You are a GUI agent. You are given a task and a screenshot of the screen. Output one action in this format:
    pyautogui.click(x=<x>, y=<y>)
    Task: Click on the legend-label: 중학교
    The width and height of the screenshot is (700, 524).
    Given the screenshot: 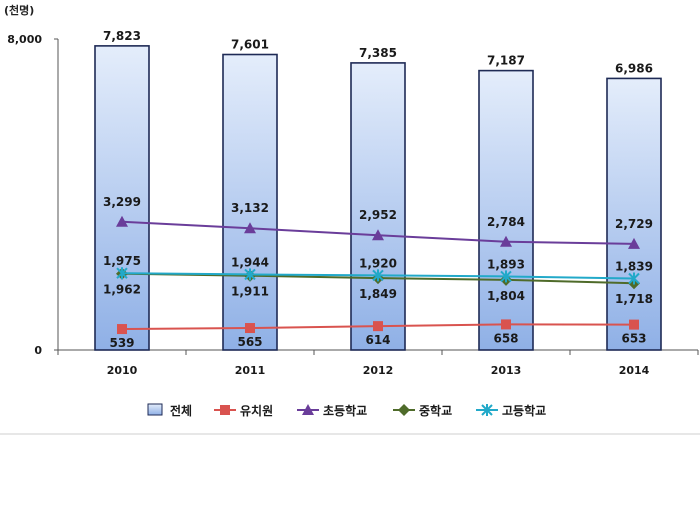 What is the action you would take?
    pyautogui.click(x=435, y=410)
    